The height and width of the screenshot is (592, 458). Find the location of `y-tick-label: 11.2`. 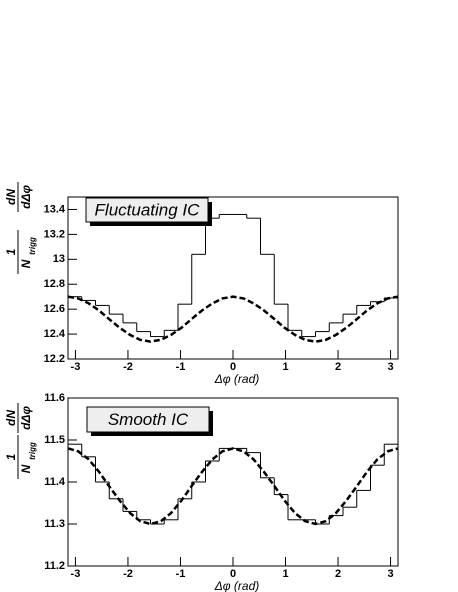

y-tick-label: 11.2 is located at coordinates (54, 566).